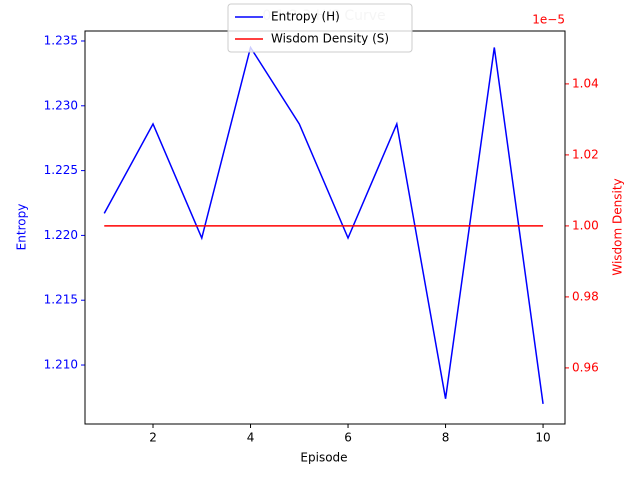 This screenshot has height=484, width=640. What do you see at coordinates (446, 438) in the screenshot?
I see `x-tick-label: 8` at bounding box center [446, 438].